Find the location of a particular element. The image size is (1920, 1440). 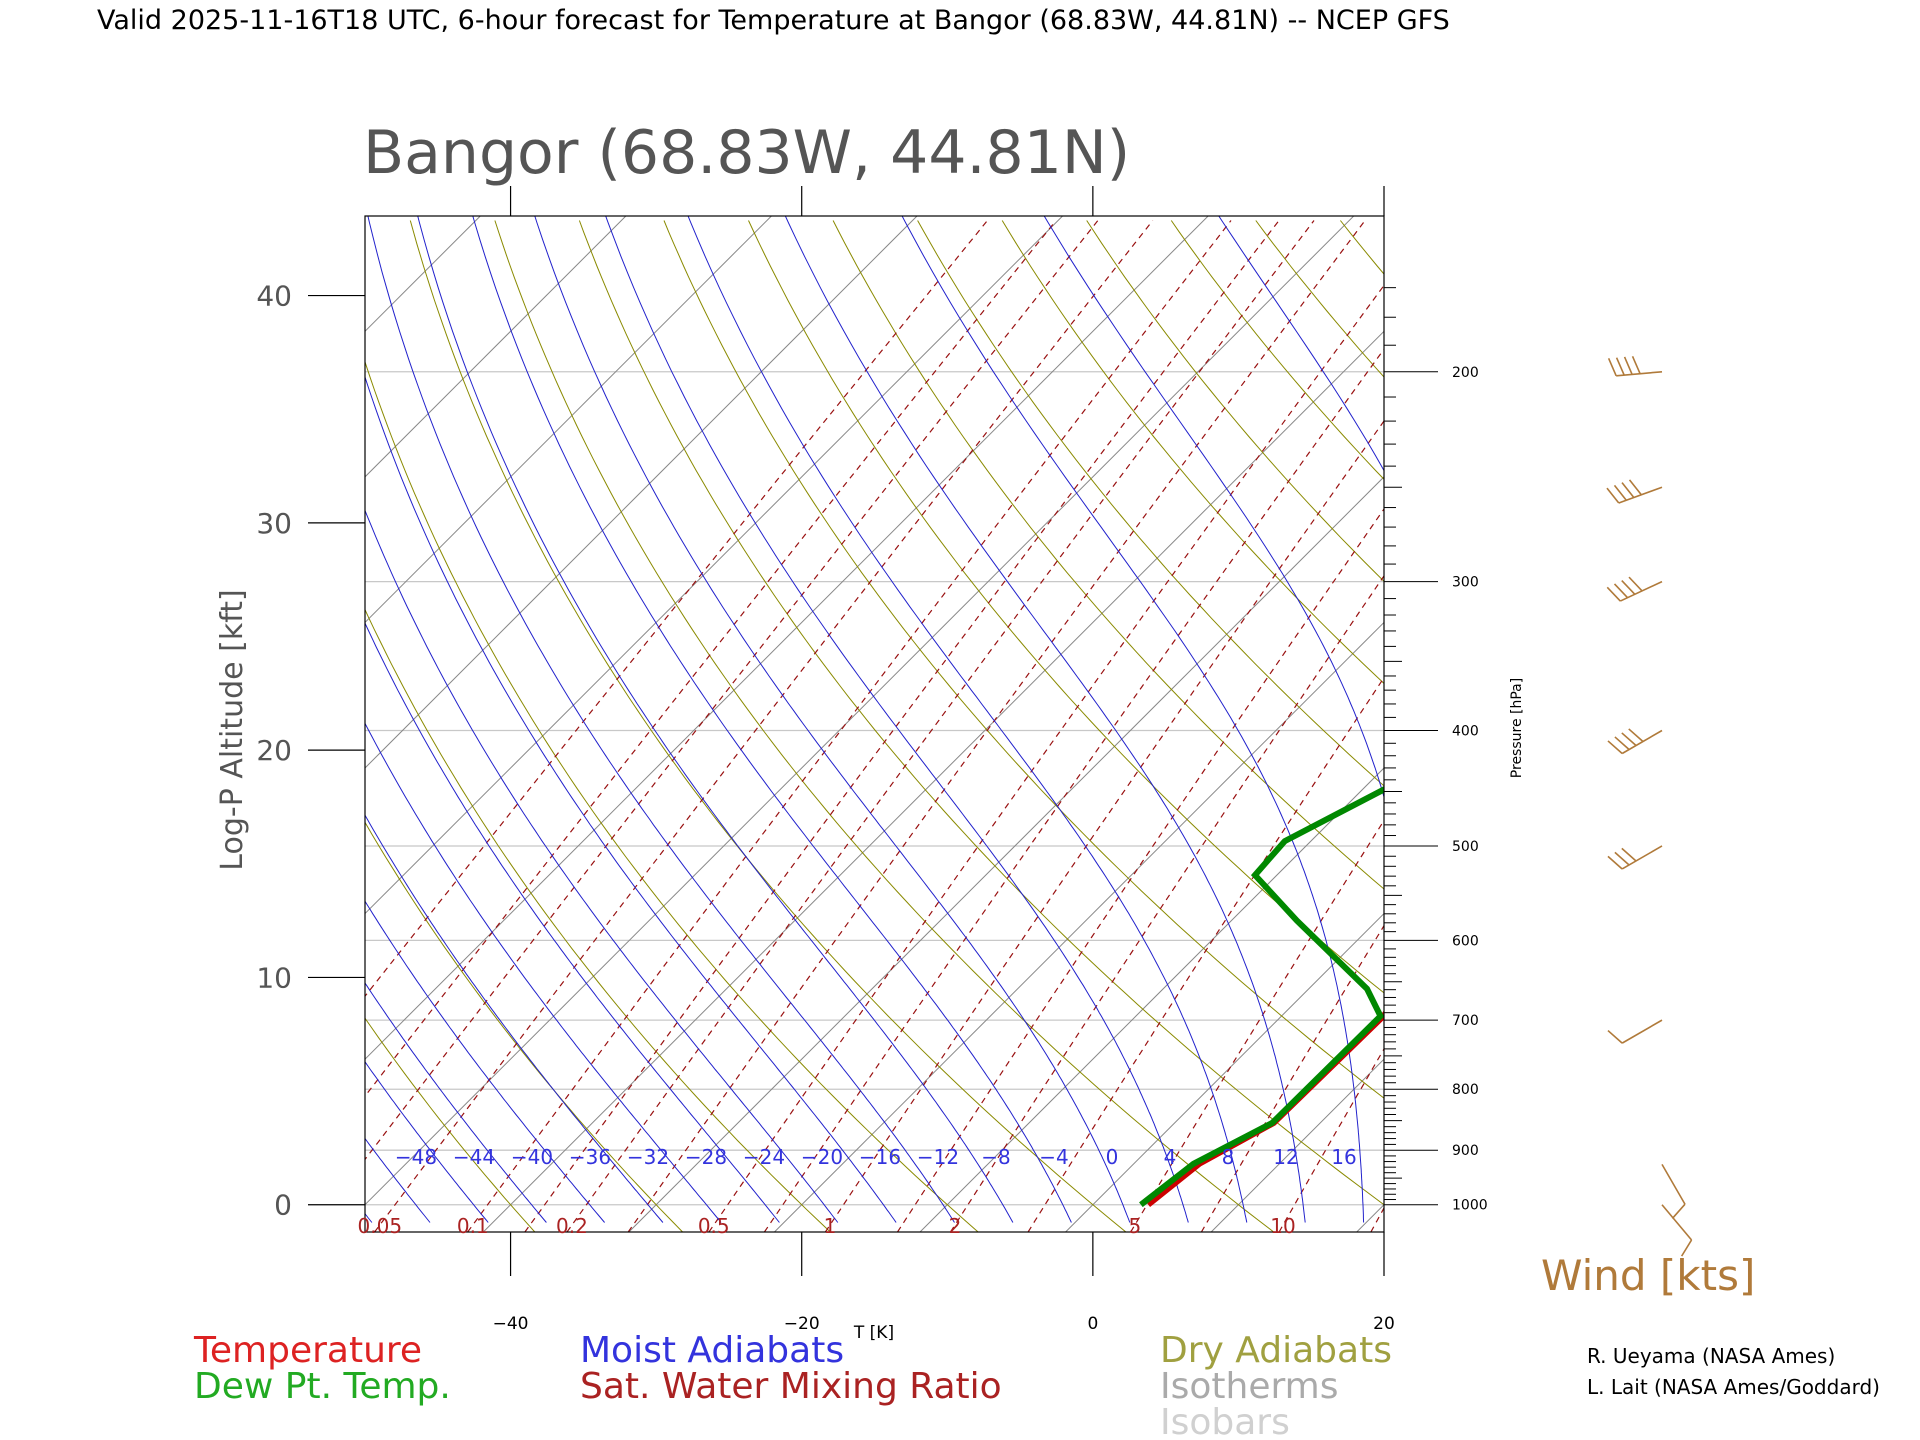

wind-barbs is located at coordinates (1649, 806).